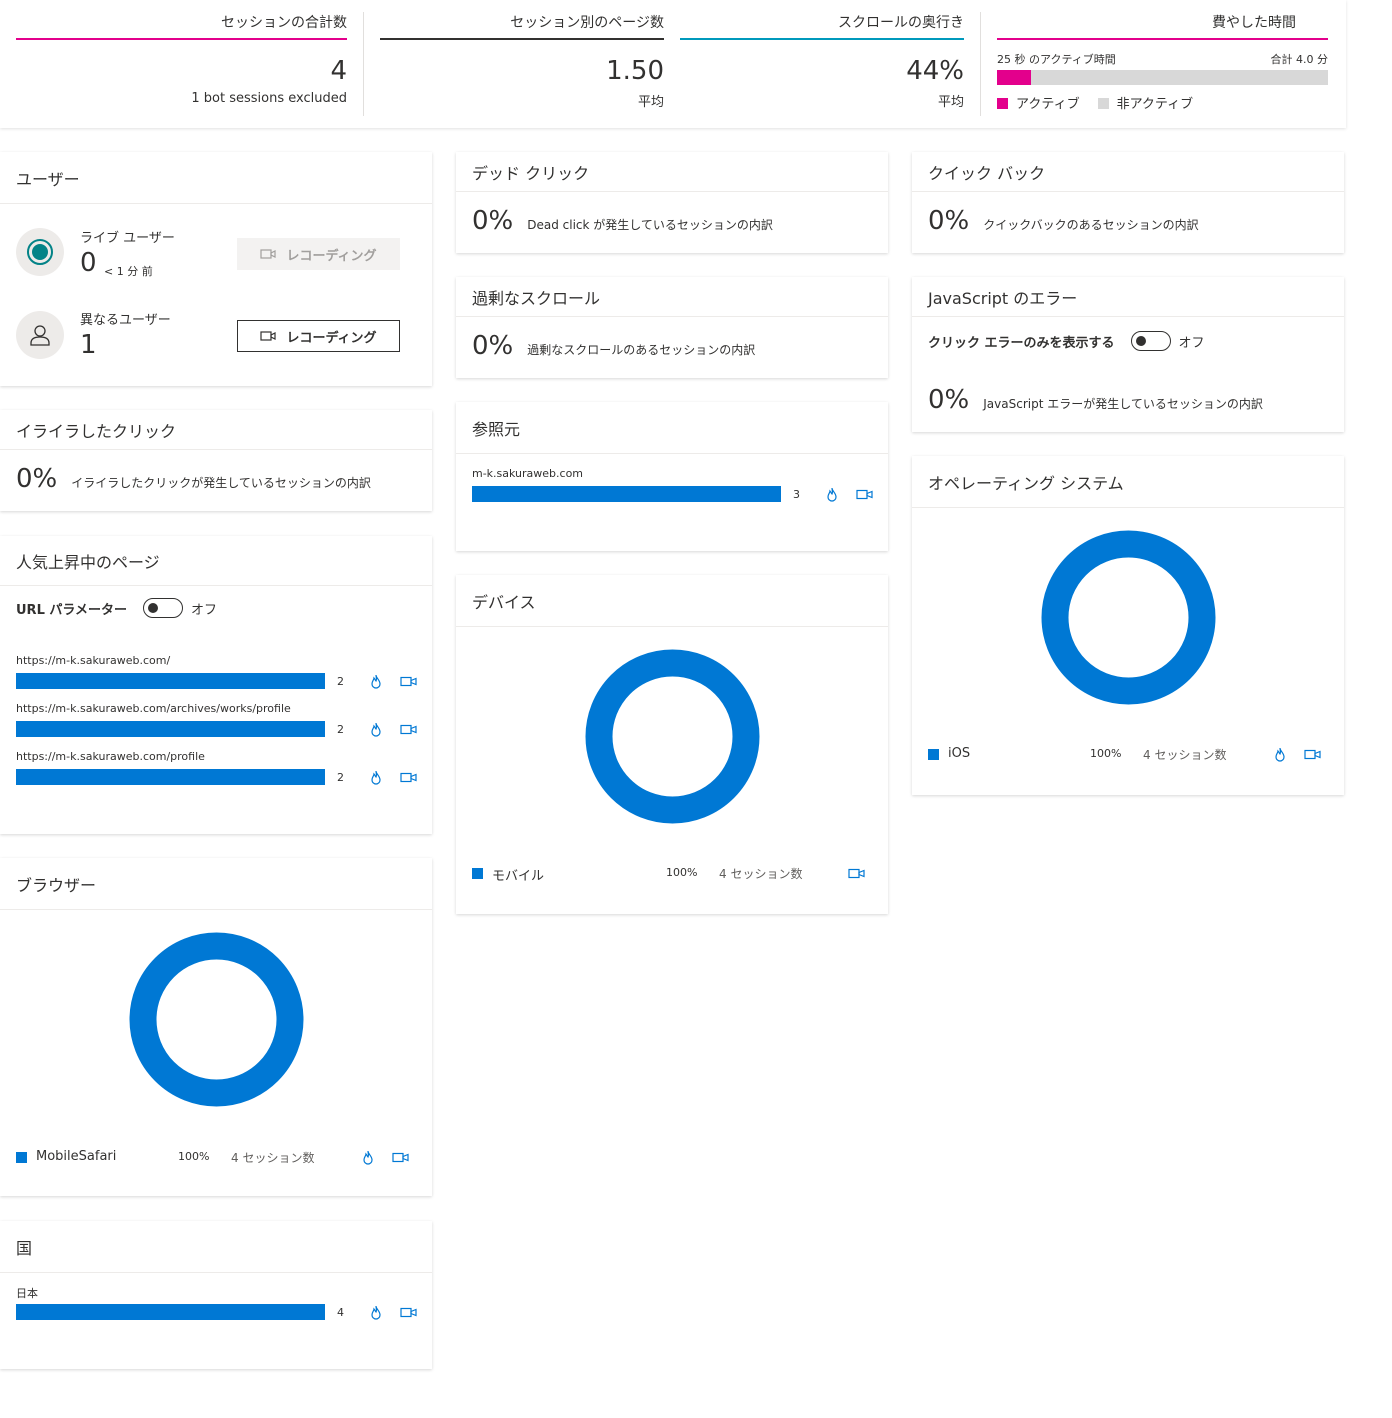 The image size is (1392, 1418). I want to click on time-progress-track, so click(1162, 77).